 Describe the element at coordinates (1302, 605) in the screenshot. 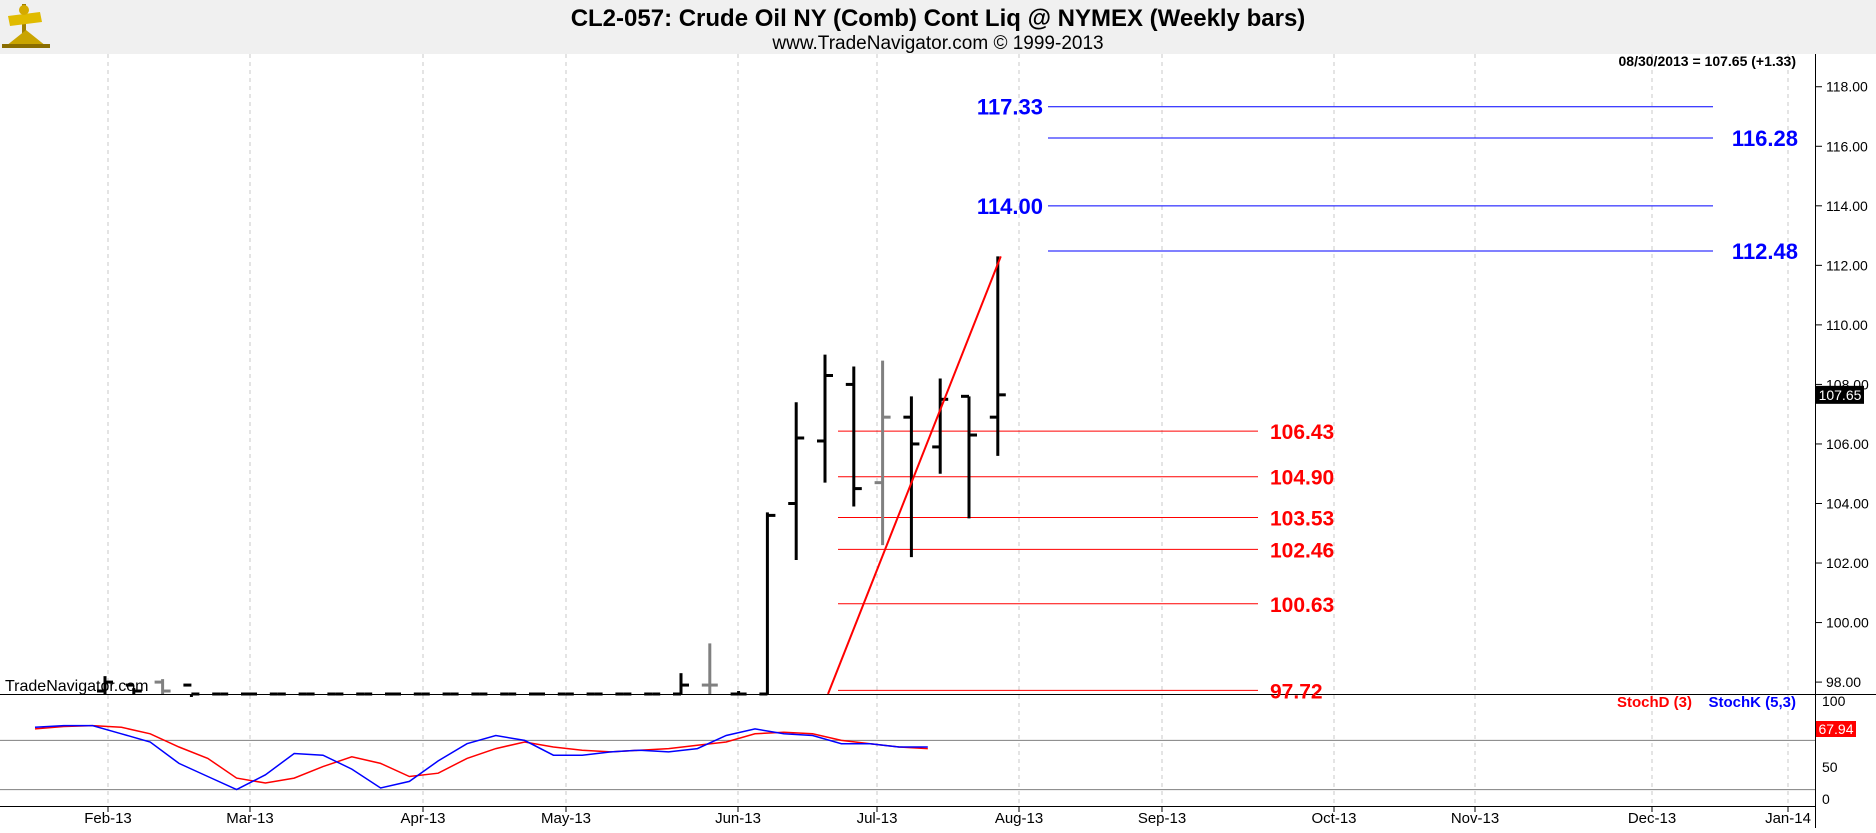

I see `fib-label: 100.63` at that location.